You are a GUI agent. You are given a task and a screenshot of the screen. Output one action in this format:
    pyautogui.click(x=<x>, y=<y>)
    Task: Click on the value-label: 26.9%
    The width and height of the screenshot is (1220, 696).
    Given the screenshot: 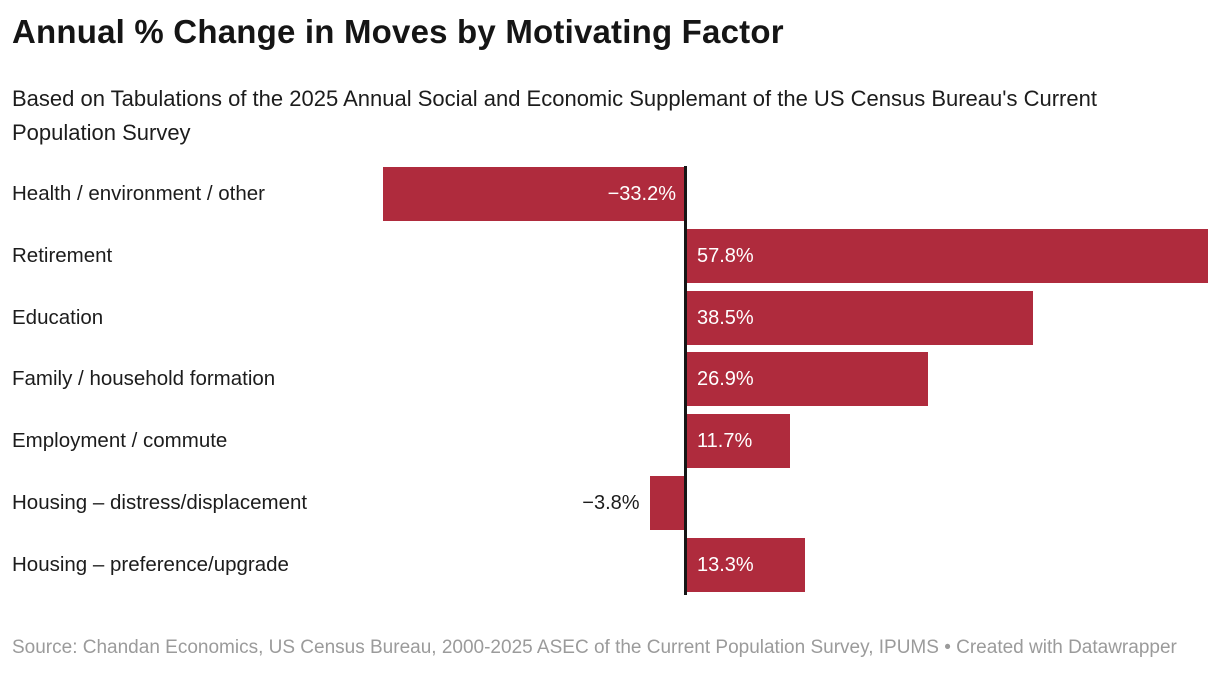 What is the action you would take?
    pyautogui.click(x=725, y=379)
    